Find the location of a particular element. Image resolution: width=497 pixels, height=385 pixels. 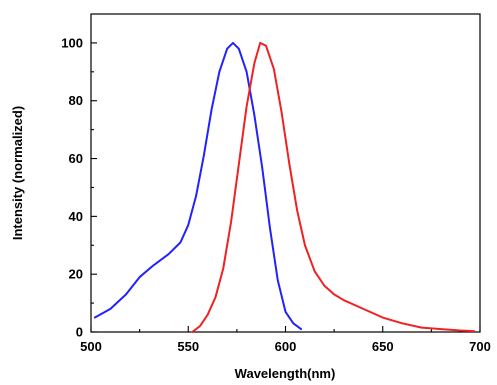

y-tick-label-0: 0 is located at coordinates (79, 332).